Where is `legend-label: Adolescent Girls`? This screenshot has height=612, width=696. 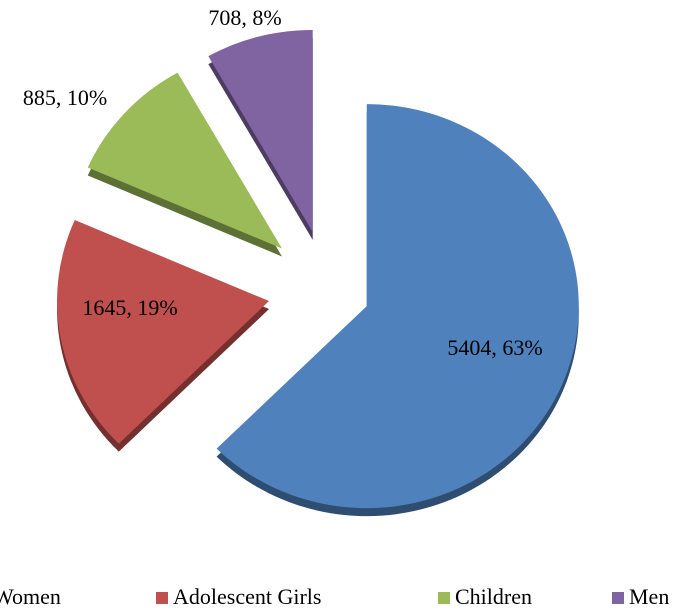
legend-label: Adolescent Girls is located at coordinates (247, 596).